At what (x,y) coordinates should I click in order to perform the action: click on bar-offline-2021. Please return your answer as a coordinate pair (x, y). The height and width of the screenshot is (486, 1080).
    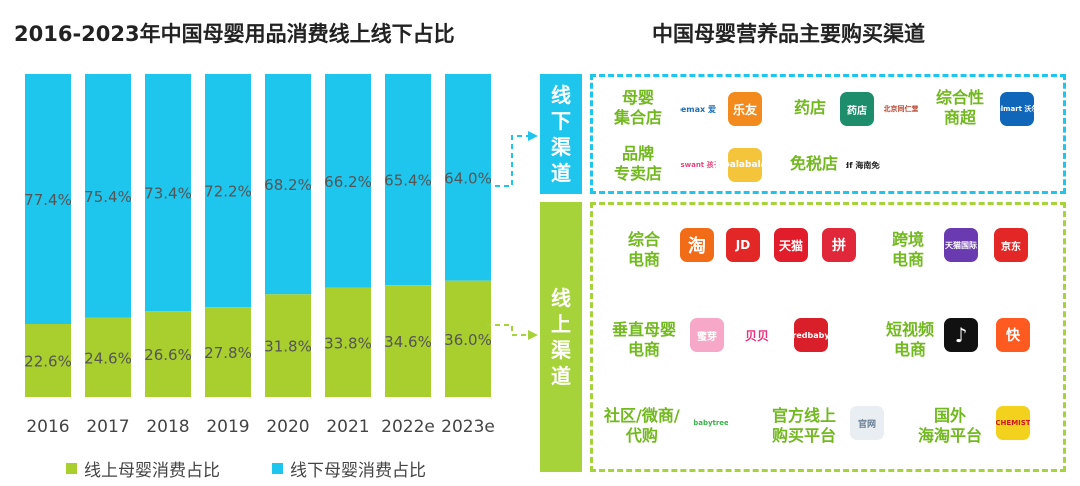
    Looking at the image, I should click on (348, 181).